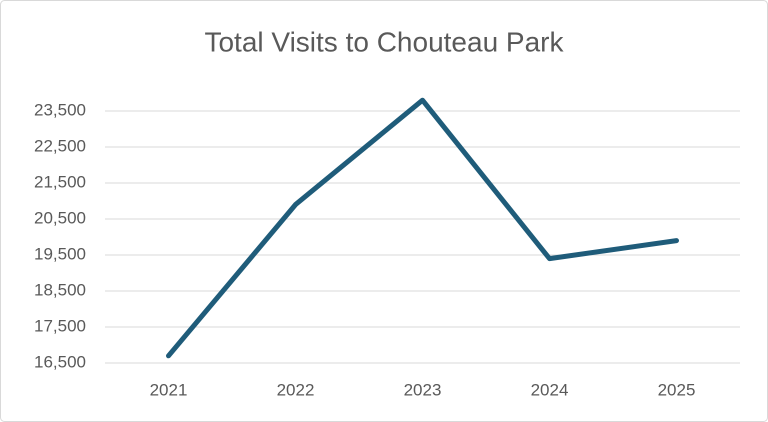 The width and height of the screenshot is (768, 422). Describe the element at coordinates (60, 109) in the screenshot. I see `y-tick-label: 23,500` at that location.